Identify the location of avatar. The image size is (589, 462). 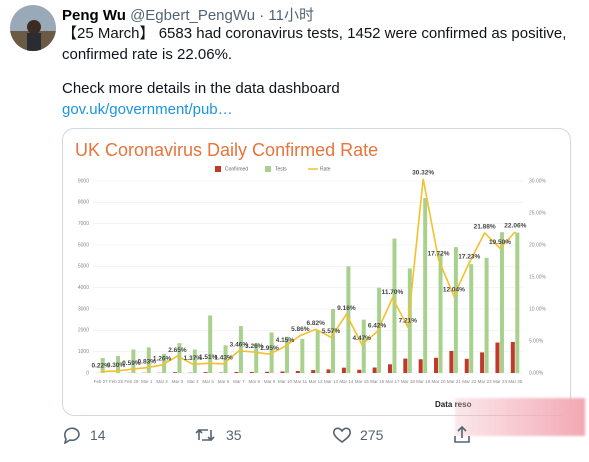
(33, 28).